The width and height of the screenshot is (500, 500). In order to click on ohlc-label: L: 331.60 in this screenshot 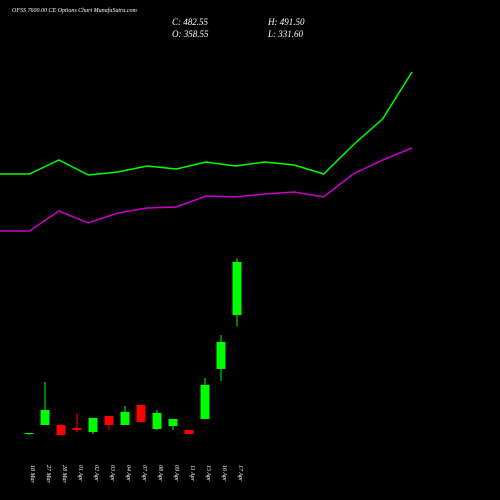, I will do `click(285, 34)`.